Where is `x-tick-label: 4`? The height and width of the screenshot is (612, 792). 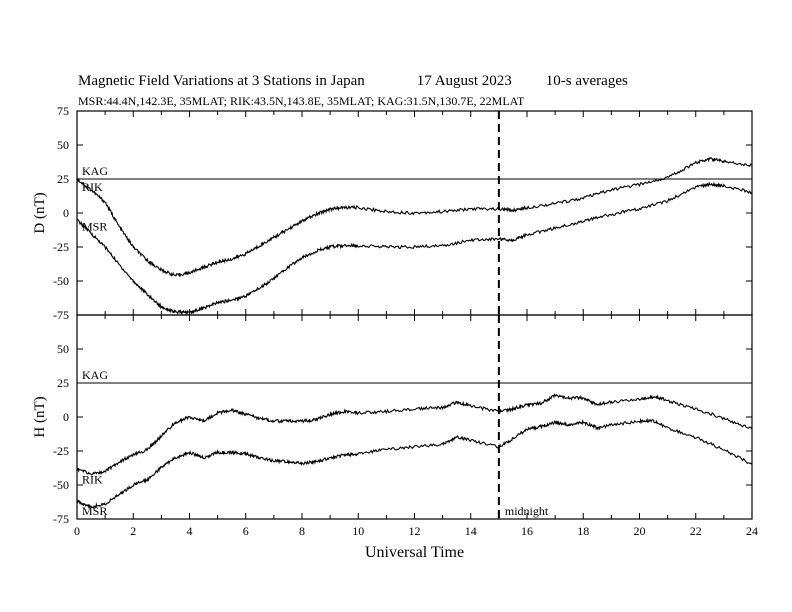
x-tick-label: 4 is located at coordinates (190, 531).